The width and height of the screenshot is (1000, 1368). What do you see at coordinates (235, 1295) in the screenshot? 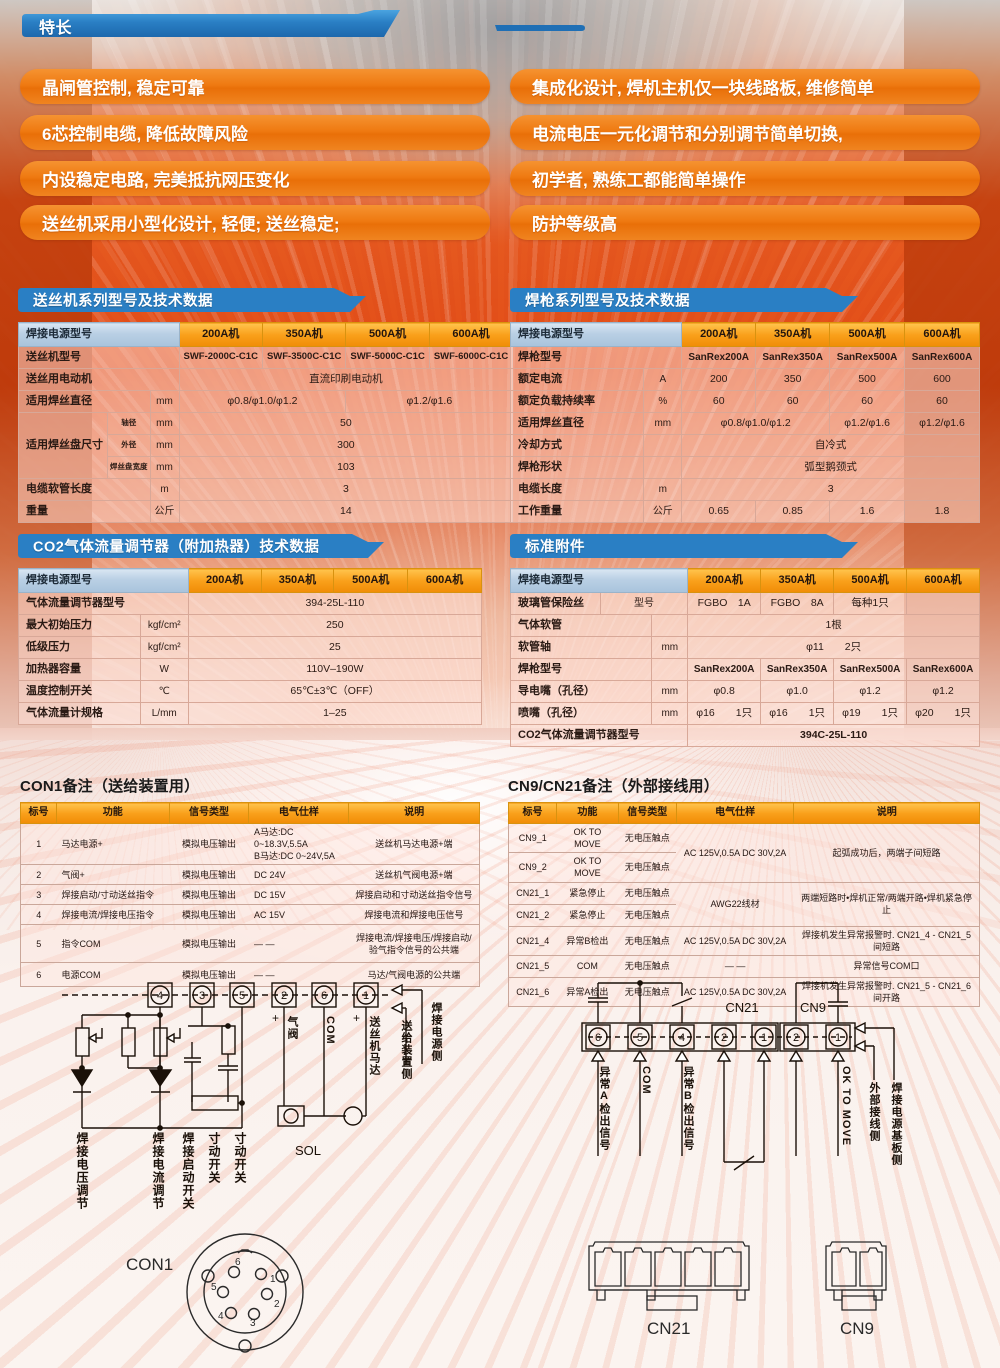
I see `connector-con1: 1 2 3 4 5 6 CON1` at bounding box center [235, 1295].